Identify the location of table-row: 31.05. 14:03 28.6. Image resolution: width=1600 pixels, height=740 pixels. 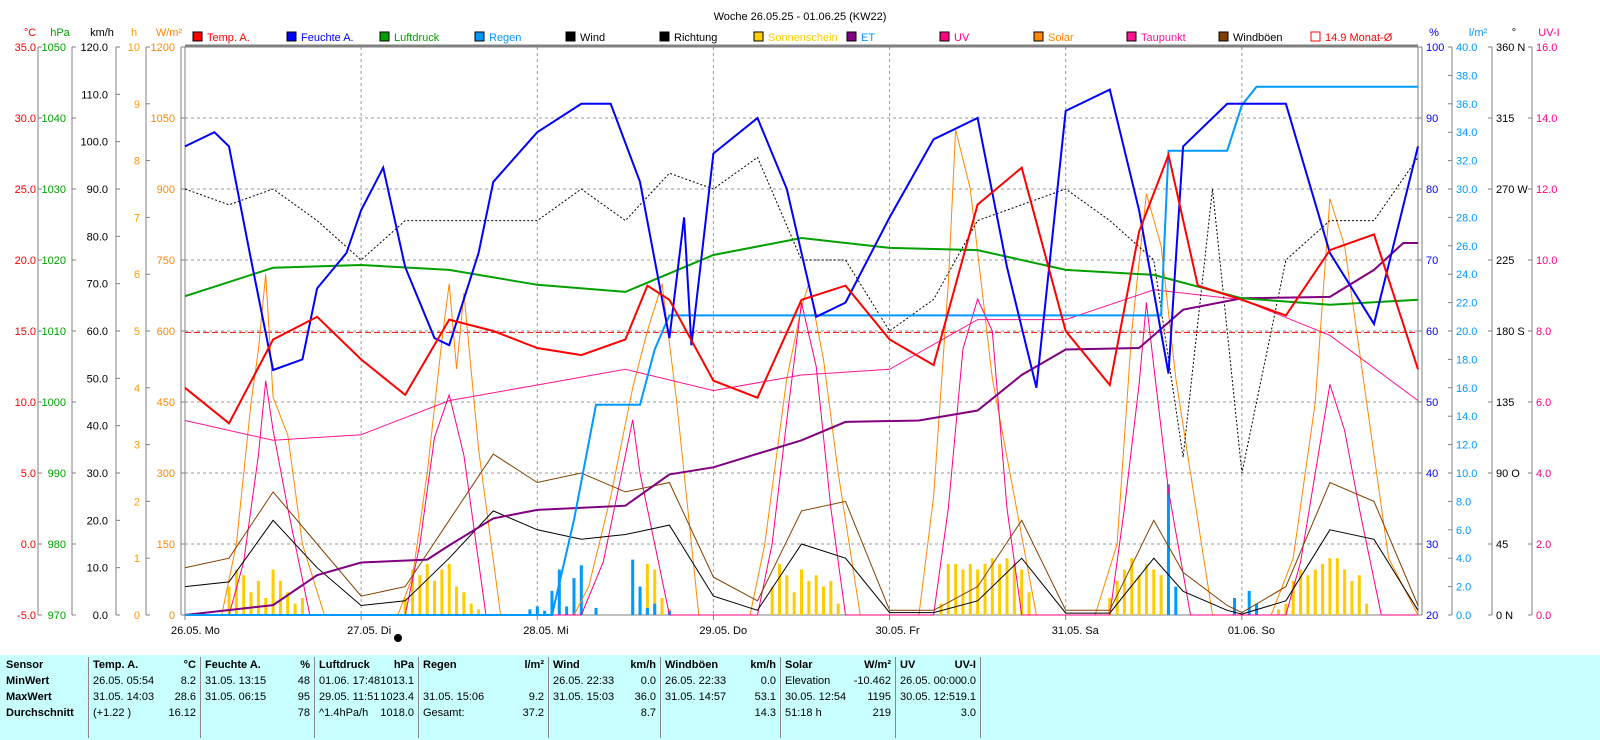
(146, 697).